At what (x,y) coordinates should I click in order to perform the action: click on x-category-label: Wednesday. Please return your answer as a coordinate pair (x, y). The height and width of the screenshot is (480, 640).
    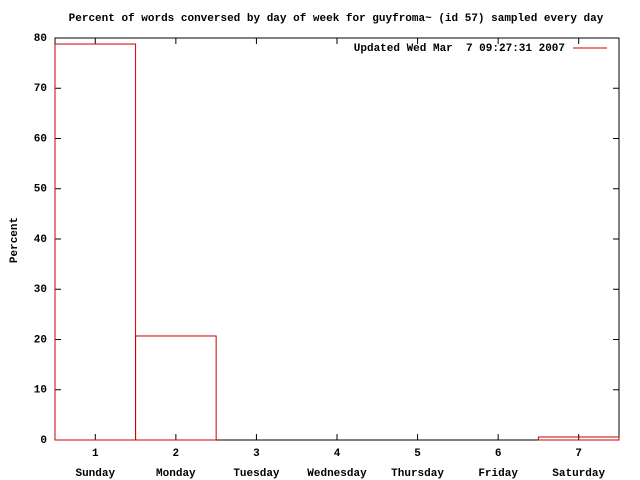
    Looking at the image, I should click on (337, 474).